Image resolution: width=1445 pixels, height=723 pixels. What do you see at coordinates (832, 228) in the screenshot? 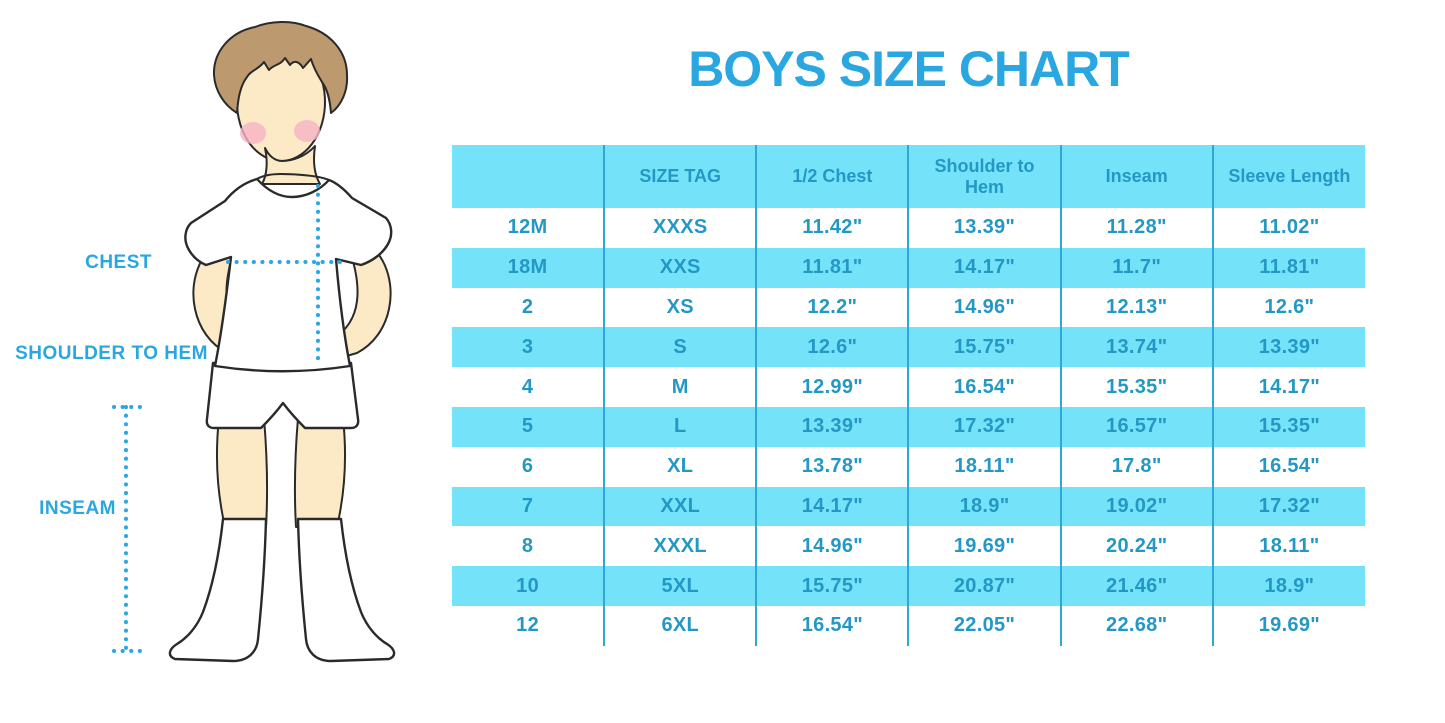
I see `table-cell: 11.42"` at bounding box center [832, 228].